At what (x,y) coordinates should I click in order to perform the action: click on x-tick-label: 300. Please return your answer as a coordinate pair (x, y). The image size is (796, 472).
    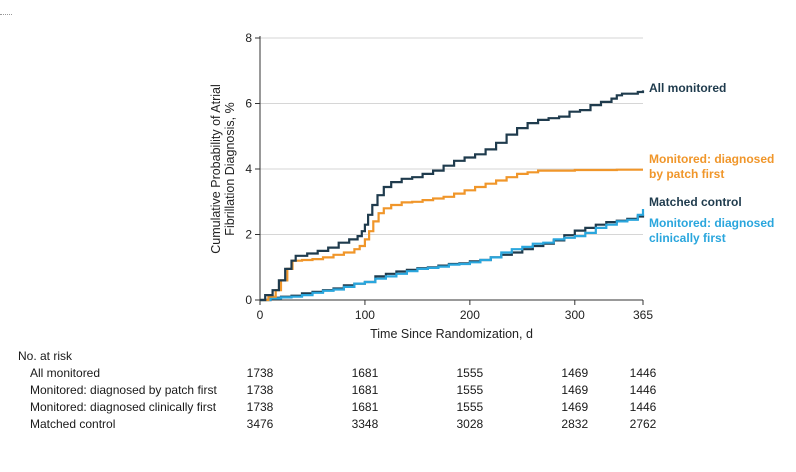
    Looking at the image, I should click on (575, 315).